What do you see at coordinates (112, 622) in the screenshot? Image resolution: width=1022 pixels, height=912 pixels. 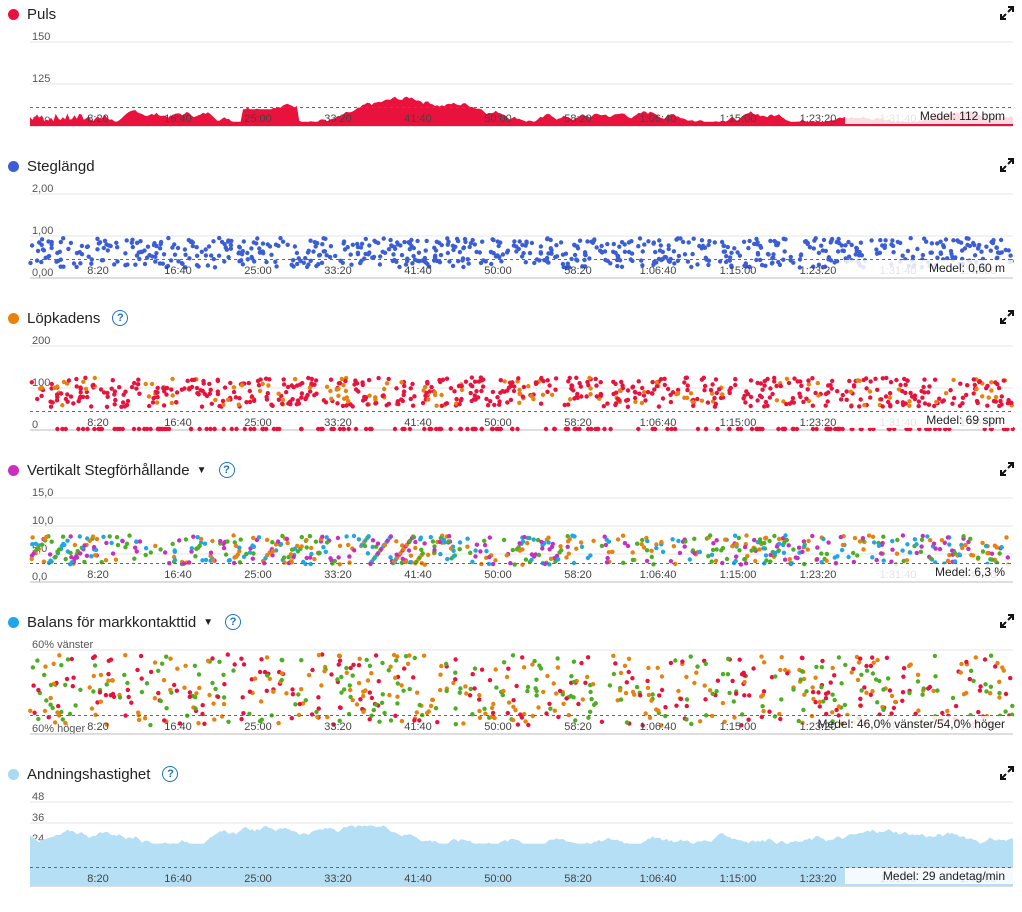 I see `panel-title: Balans för markkontakttid` at bounding box center [112, 622].